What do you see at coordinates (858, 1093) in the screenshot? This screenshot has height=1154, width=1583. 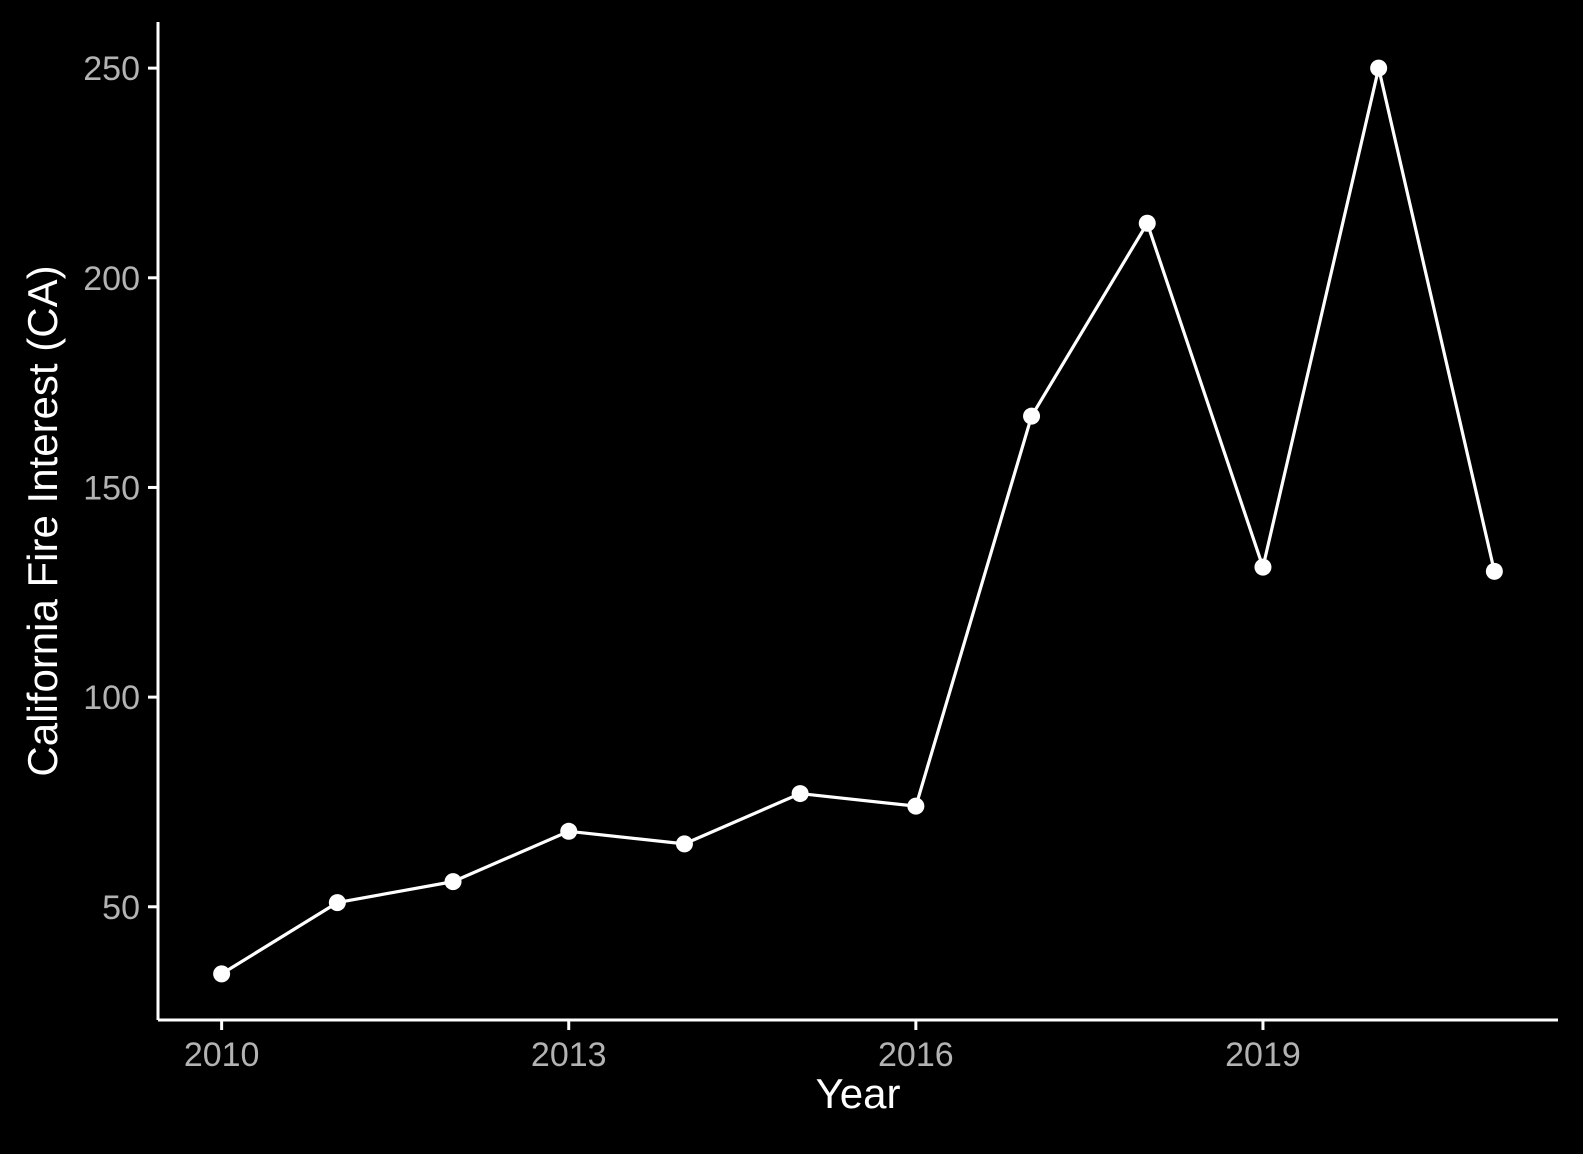 I see `x-axis-title: Year` at bounding box center [858, 1093].